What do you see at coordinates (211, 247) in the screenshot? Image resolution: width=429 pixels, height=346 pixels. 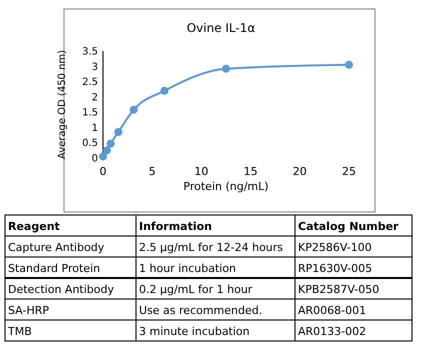 I see `text: 2.5 μg/mL for 12-24 hours` at bounding box center [211, 247].